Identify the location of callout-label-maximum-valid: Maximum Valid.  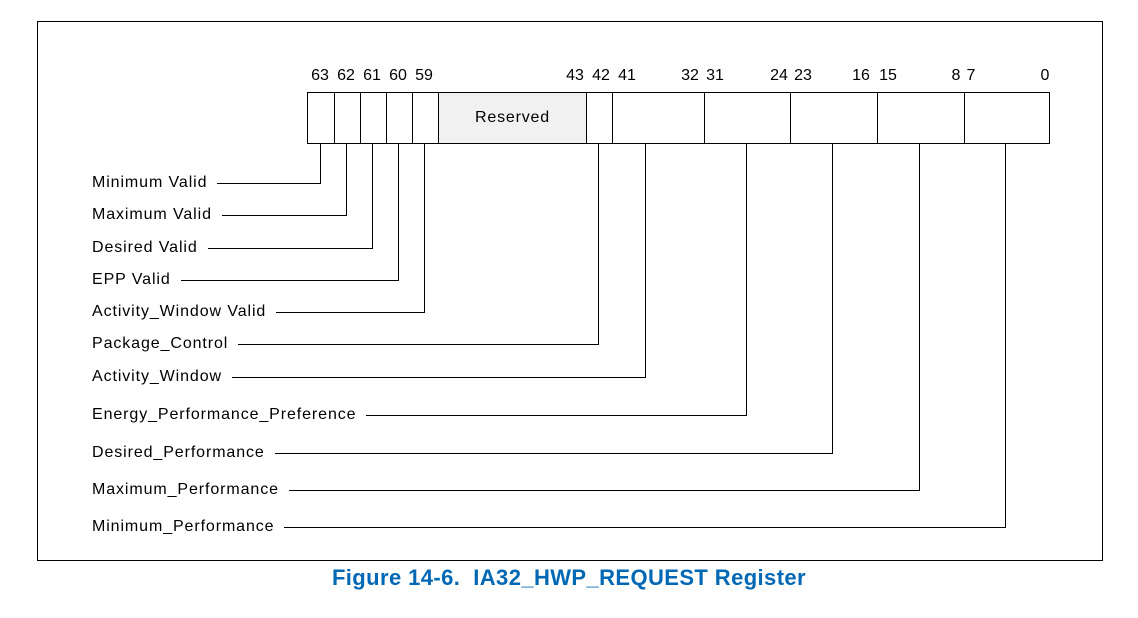
(152, 214).